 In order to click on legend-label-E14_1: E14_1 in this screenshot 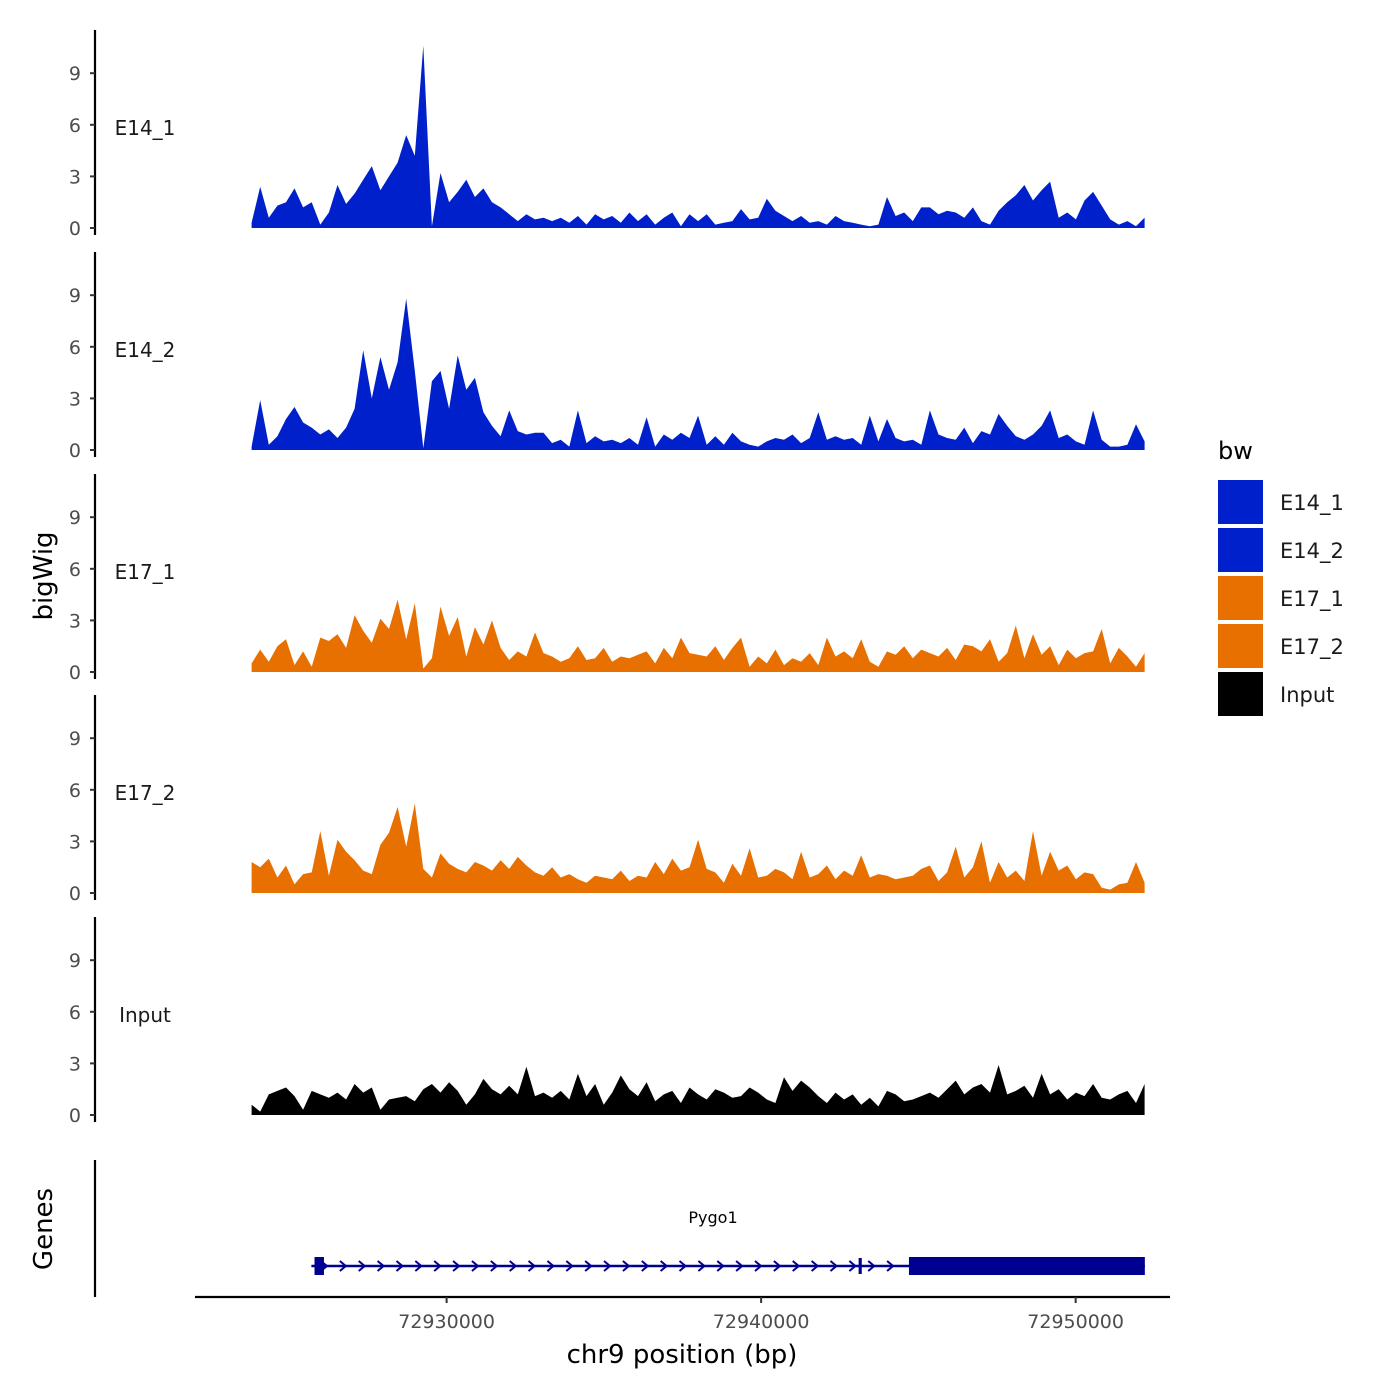, I will do `click(1312, 503)`.